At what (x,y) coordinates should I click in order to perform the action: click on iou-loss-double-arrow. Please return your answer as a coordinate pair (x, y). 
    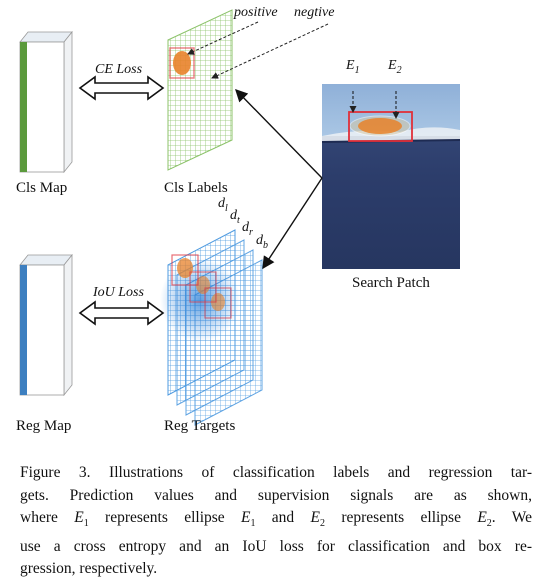
    Looking at the image, I should click on (121, 313).